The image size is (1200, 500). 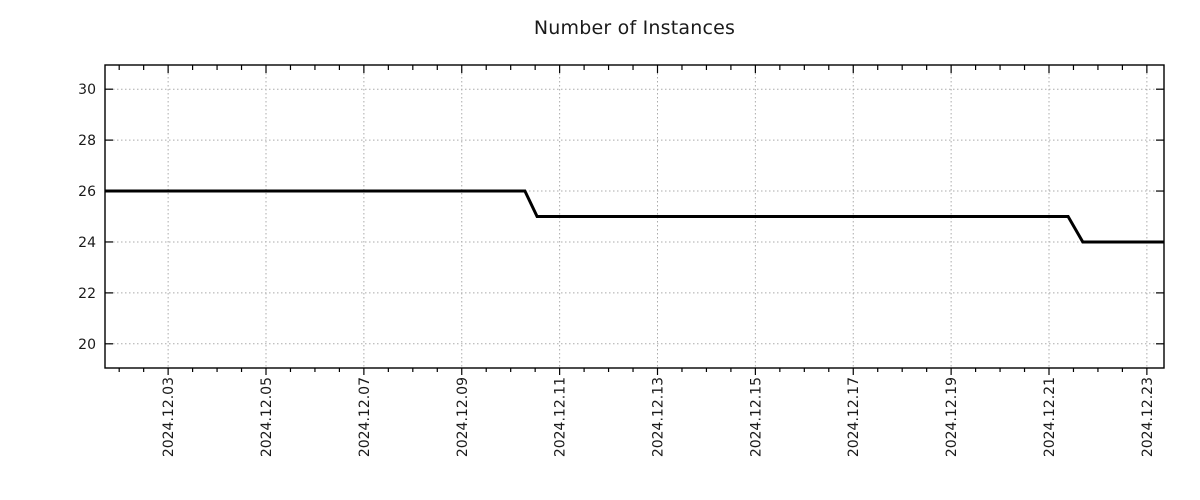 I want to click on x-tick-label: 2024.12.17, so click(x=854, y=417).